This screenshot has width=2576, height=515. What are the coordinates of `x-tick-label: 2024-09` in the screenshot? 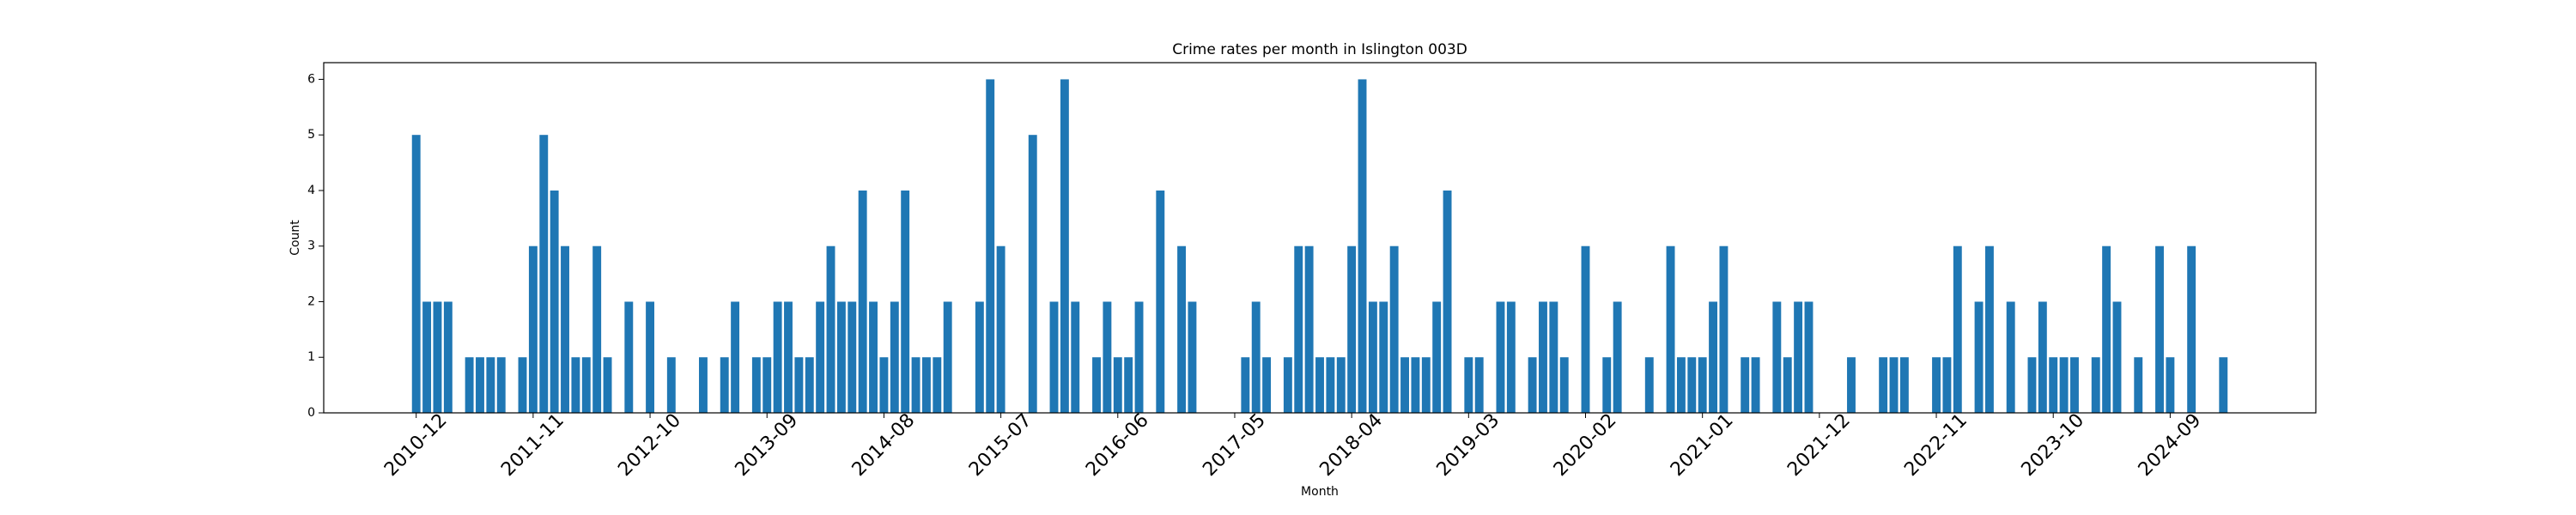 It's located at (2170, 445).